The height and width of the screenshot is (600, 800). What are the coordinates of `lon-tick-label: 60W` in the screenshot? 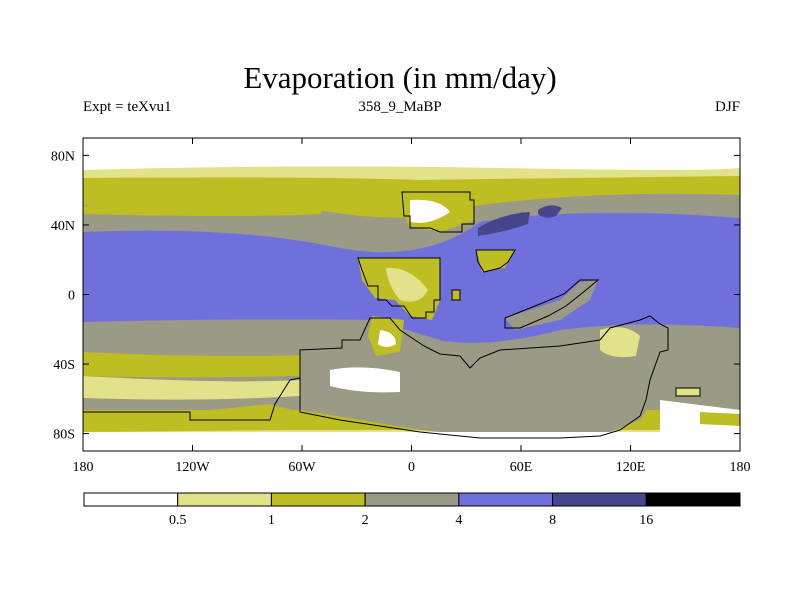 It's located at (302, 467).